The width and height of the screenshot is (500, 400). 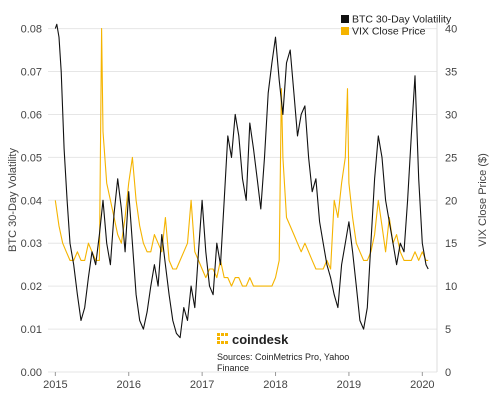 I want to click on y-tick-label-right: 40, so click(x=451, y=30).